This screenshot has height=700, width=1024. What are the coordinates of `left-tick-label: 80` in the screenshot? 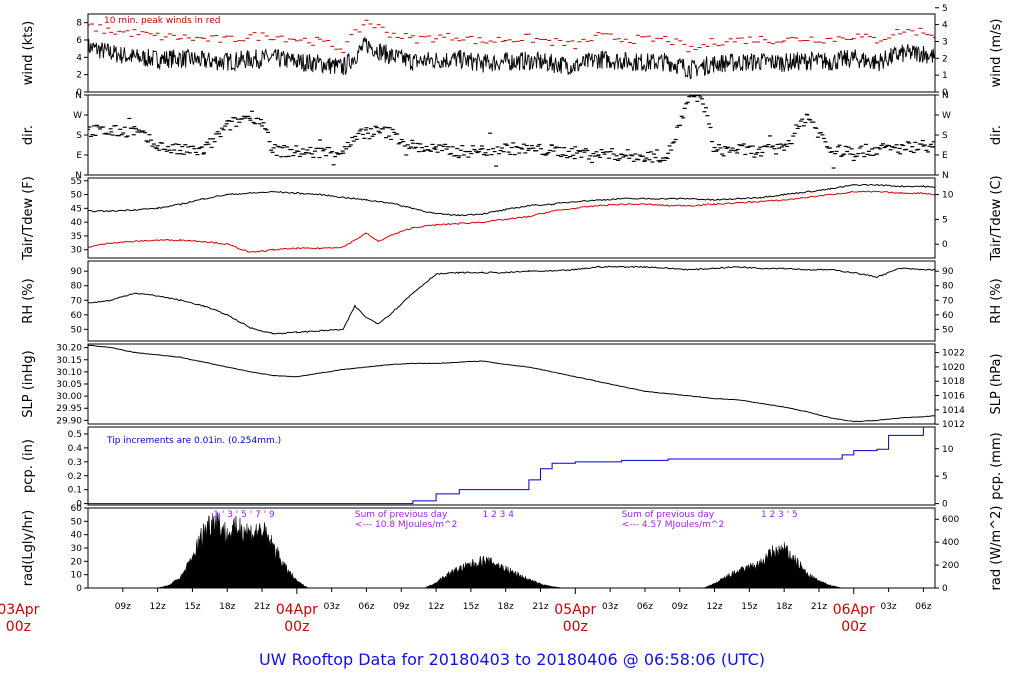 It's located at (77, 287).